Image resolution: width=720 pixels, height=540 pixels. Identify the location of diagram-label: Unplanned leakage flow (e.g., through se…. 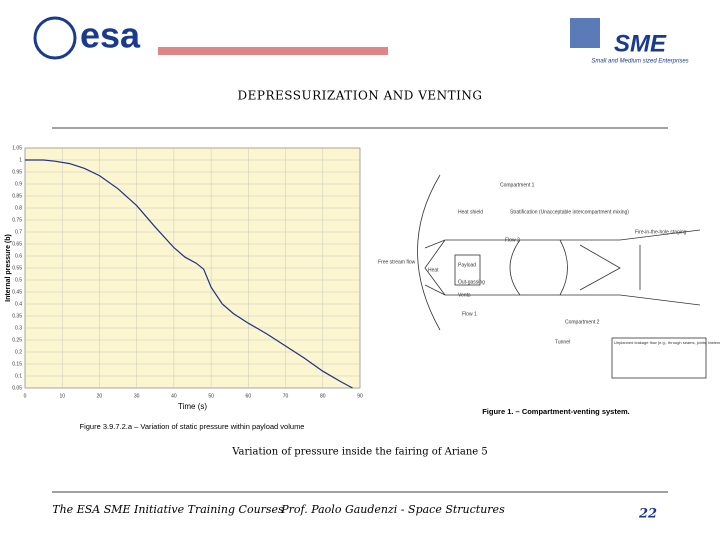
(667, 342).